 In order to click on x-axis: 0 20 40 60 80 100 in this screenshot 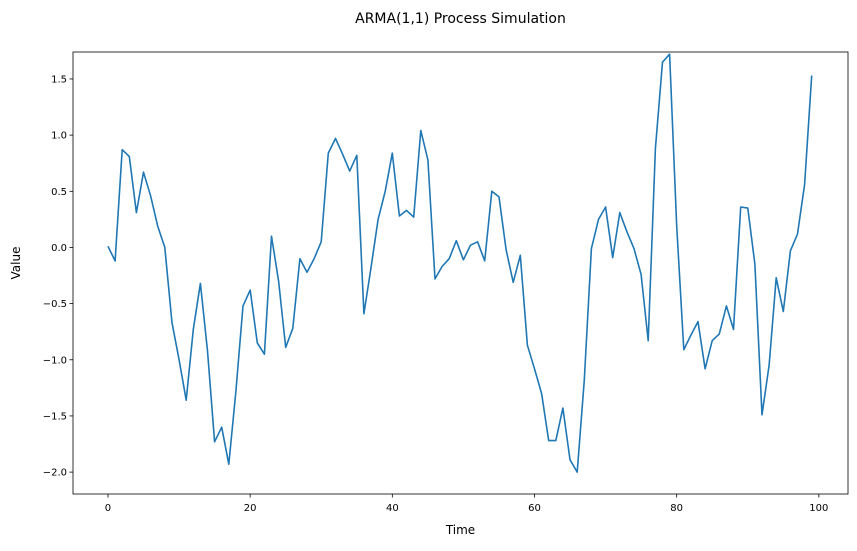, I will do `click(467, 504)`.